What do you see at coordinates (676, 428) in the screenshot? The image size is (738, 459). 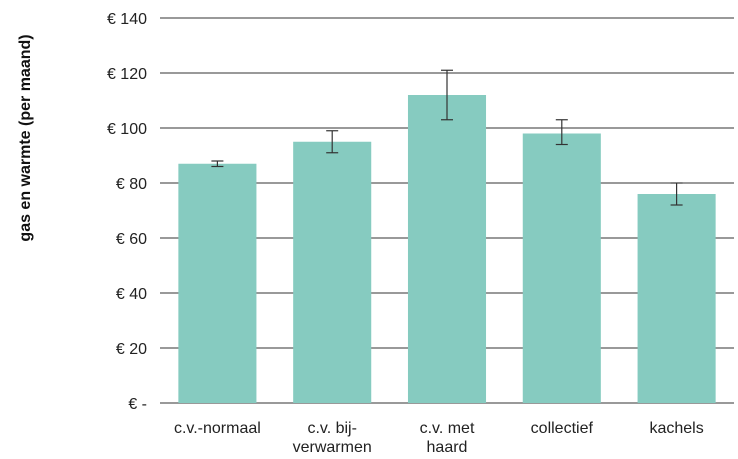 I see `x-category-label: kachels` at bounding box center [676, 428].